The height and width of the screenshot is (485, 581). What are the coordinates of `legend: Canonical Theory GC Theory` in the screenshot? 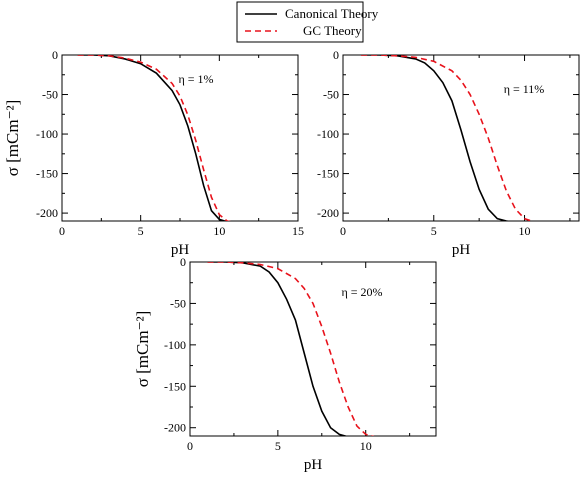 It's located at (307, 22).